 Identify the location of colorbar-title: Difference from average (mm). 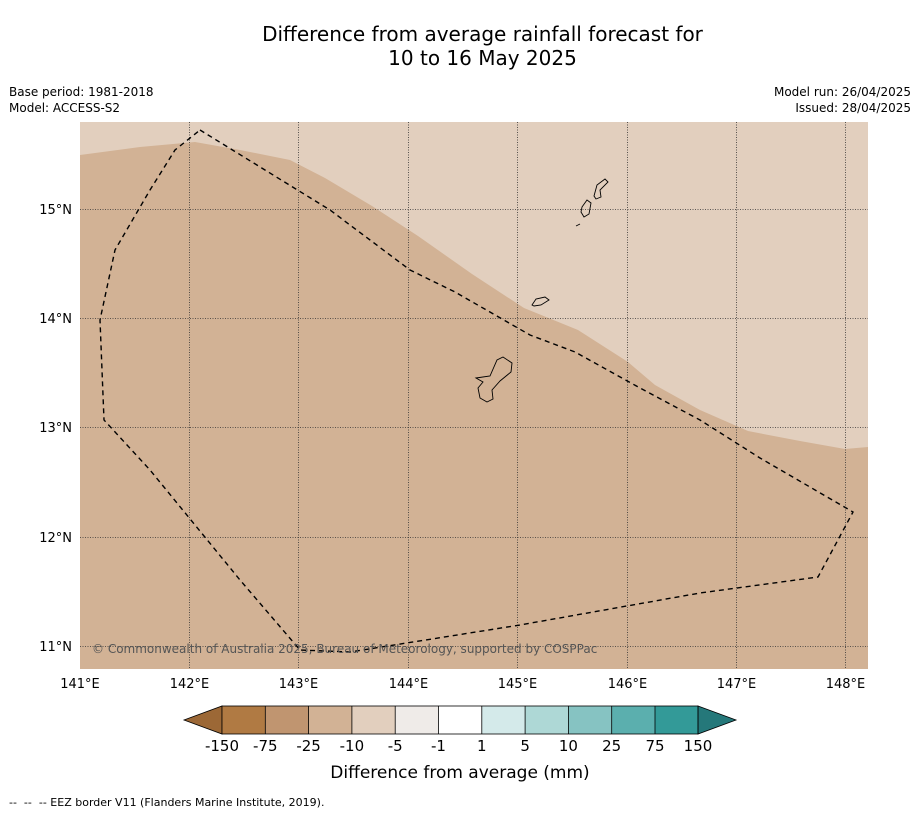
(459, 773).